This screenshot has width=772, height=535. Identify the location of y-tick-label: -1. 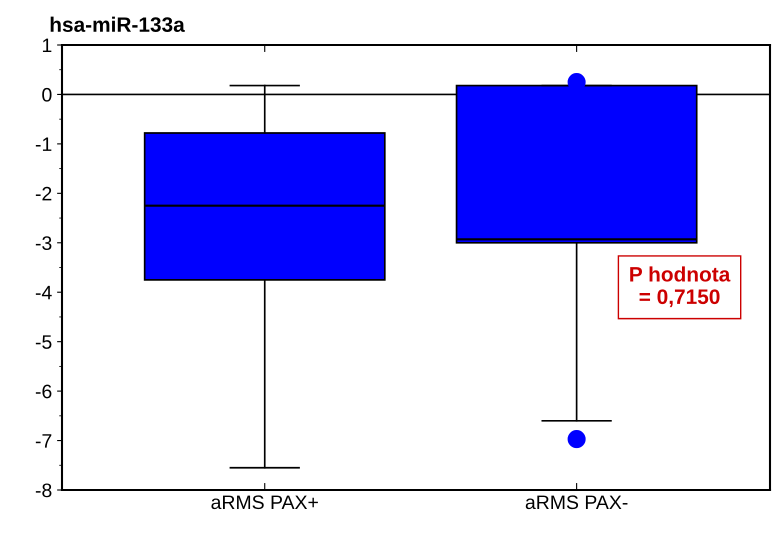
(44, 144).